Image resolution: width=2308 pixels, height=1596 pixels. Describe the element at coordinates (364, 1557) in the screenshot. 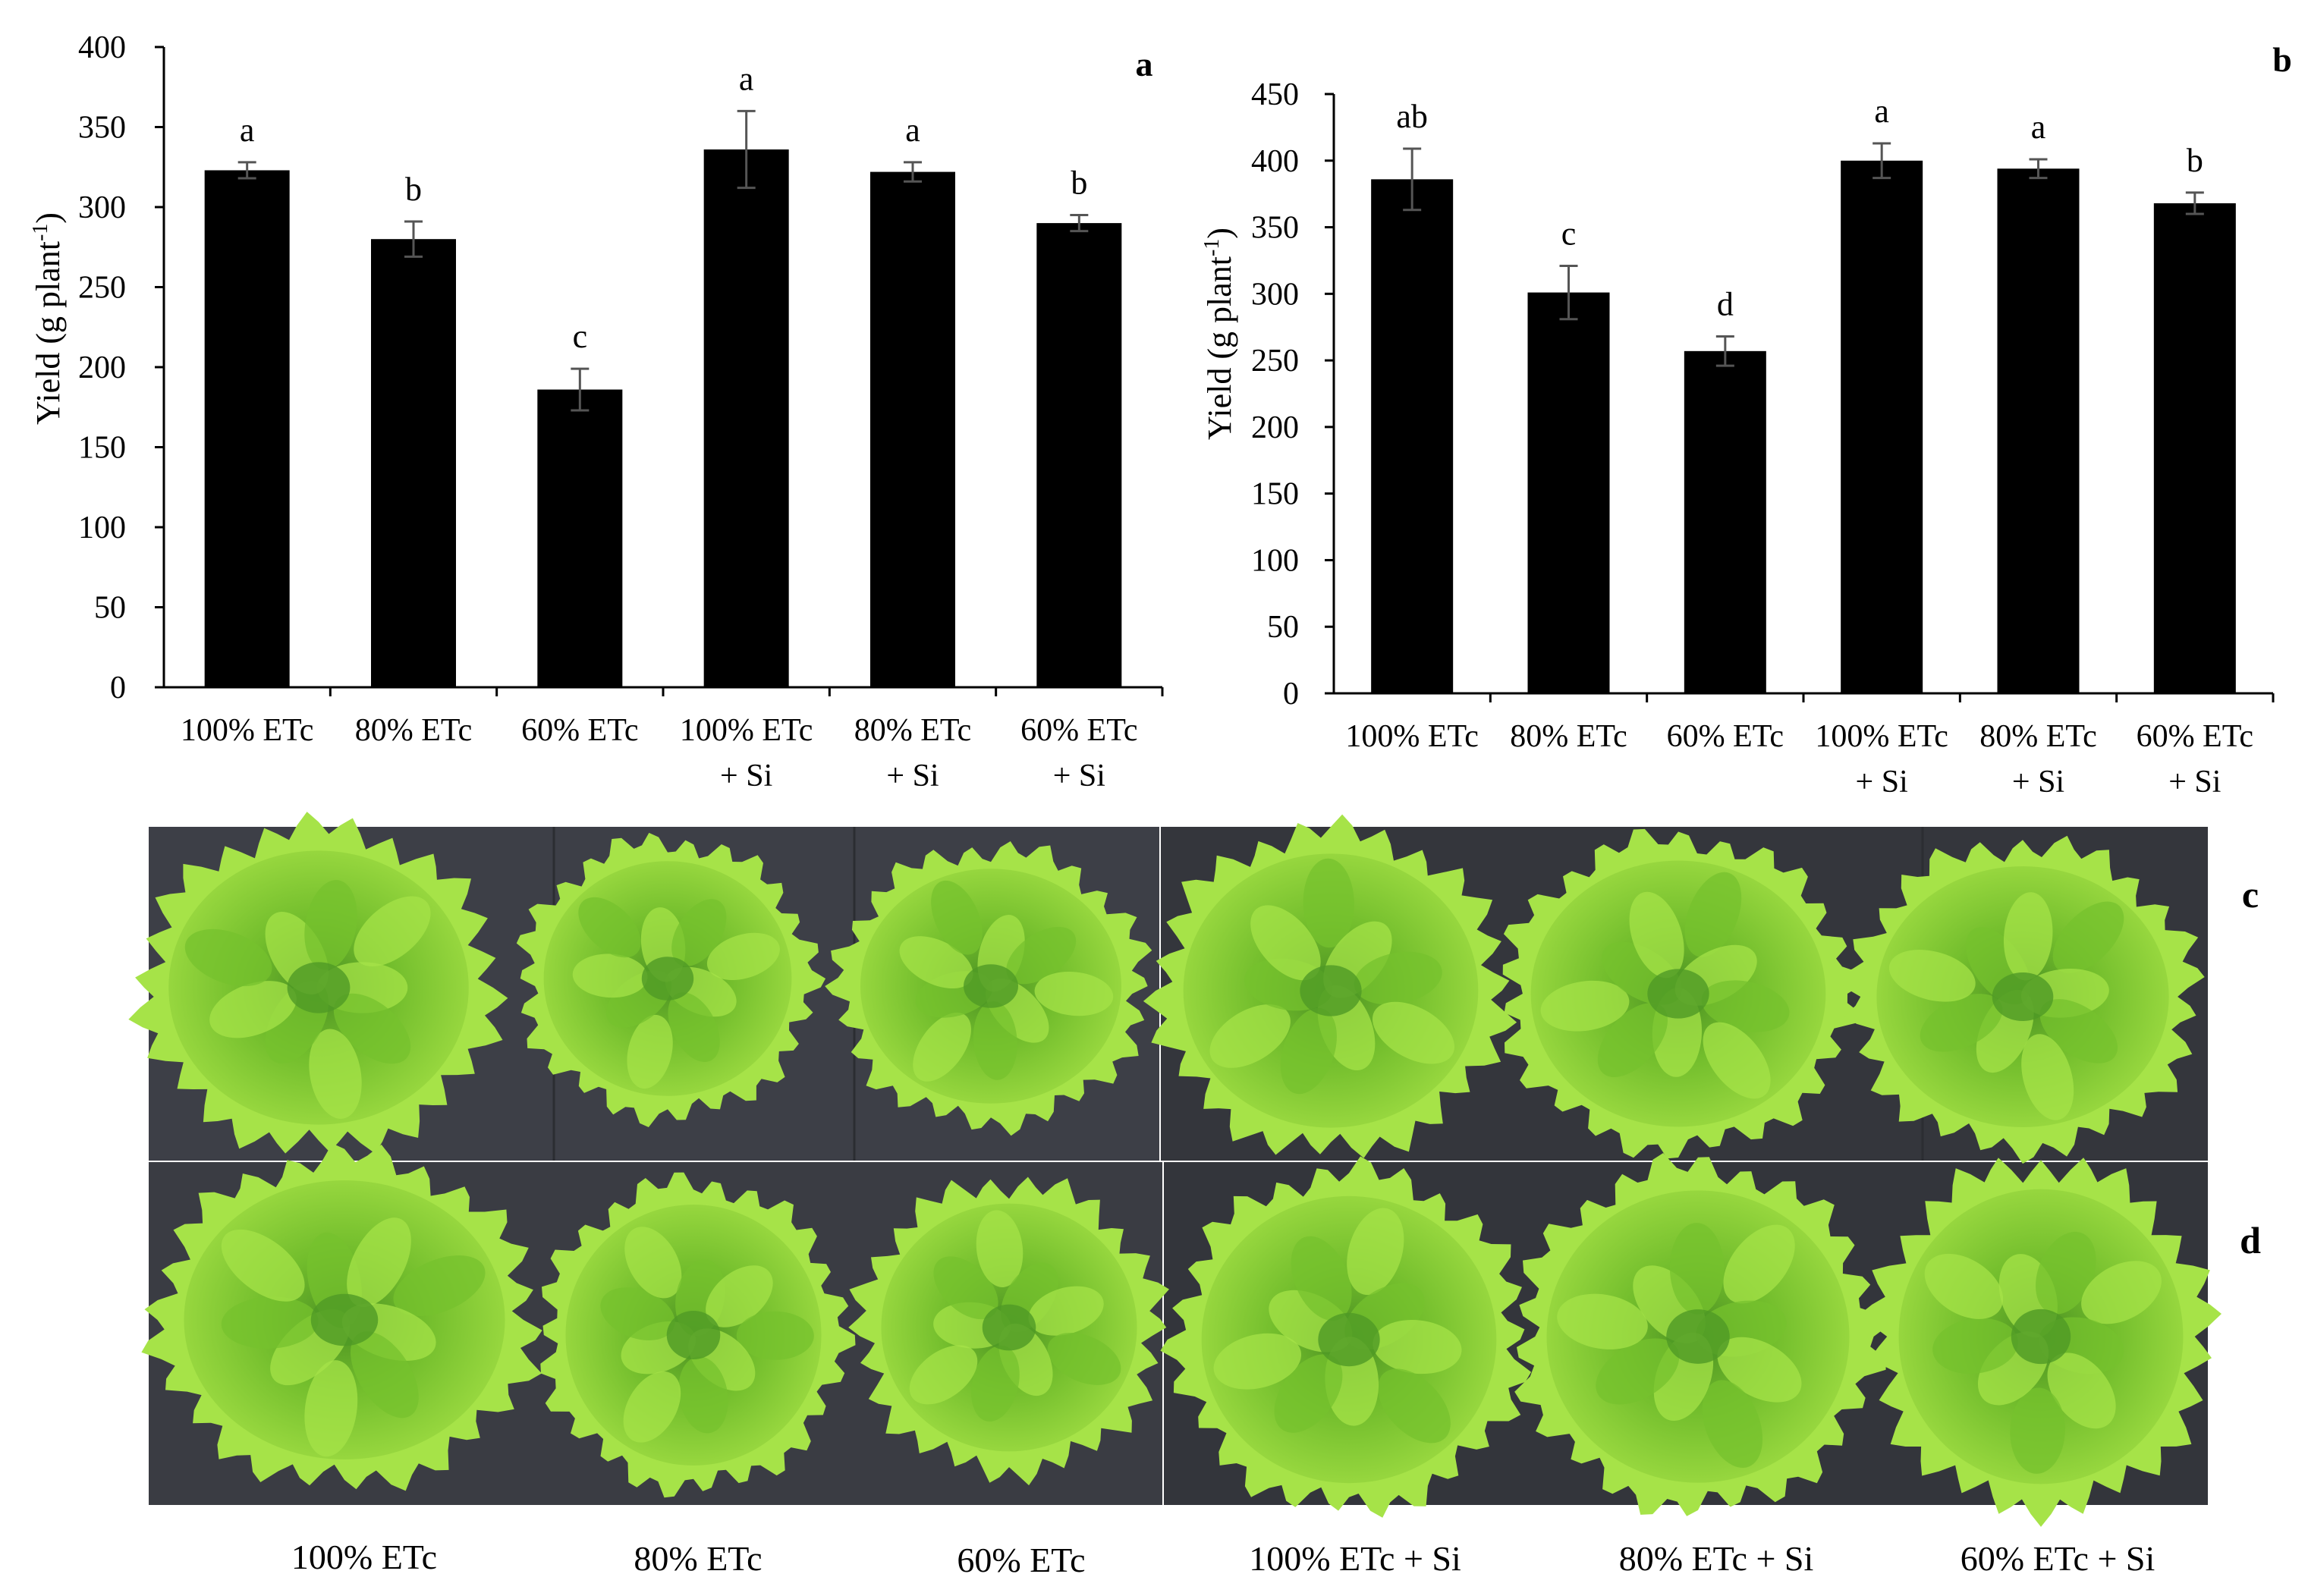

I see `photo-caption: 100% ETc` at that location.